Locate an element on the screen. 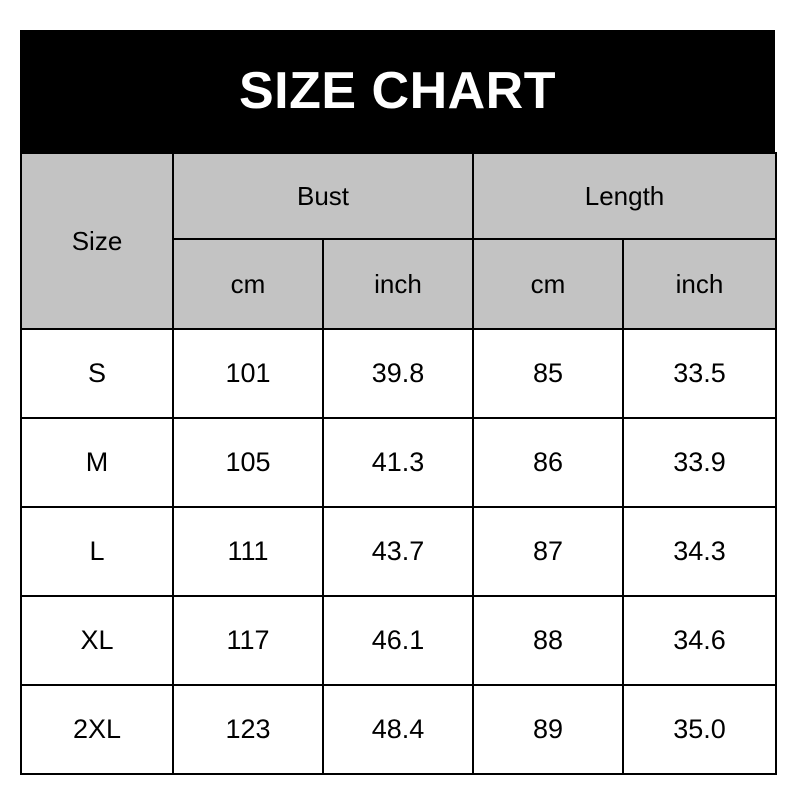  table-row: L 111 43.7 87 34.3 is located at coordinates (398, 551).